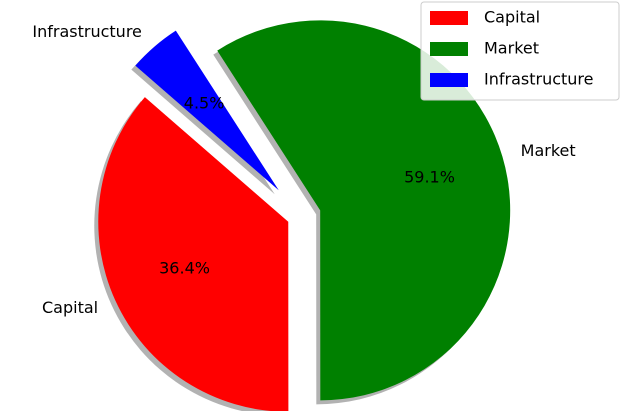 This screenshot has width=621, height=411. What do you see at coordinates (86, 31) in the screenshot?
I see `slice-label: Infrastructure` at bounding box center [86, 31].